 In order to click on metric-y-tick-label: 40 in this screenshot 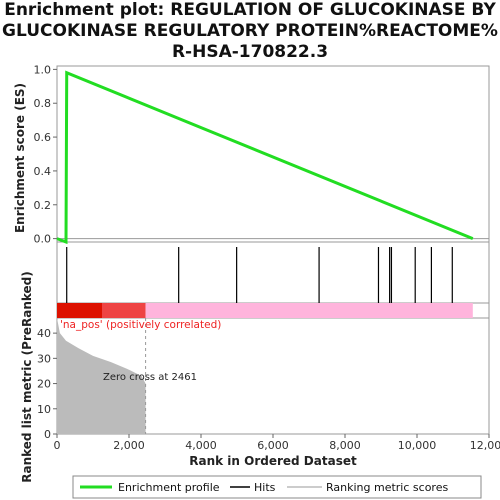, I will do `click(44, 333)`.